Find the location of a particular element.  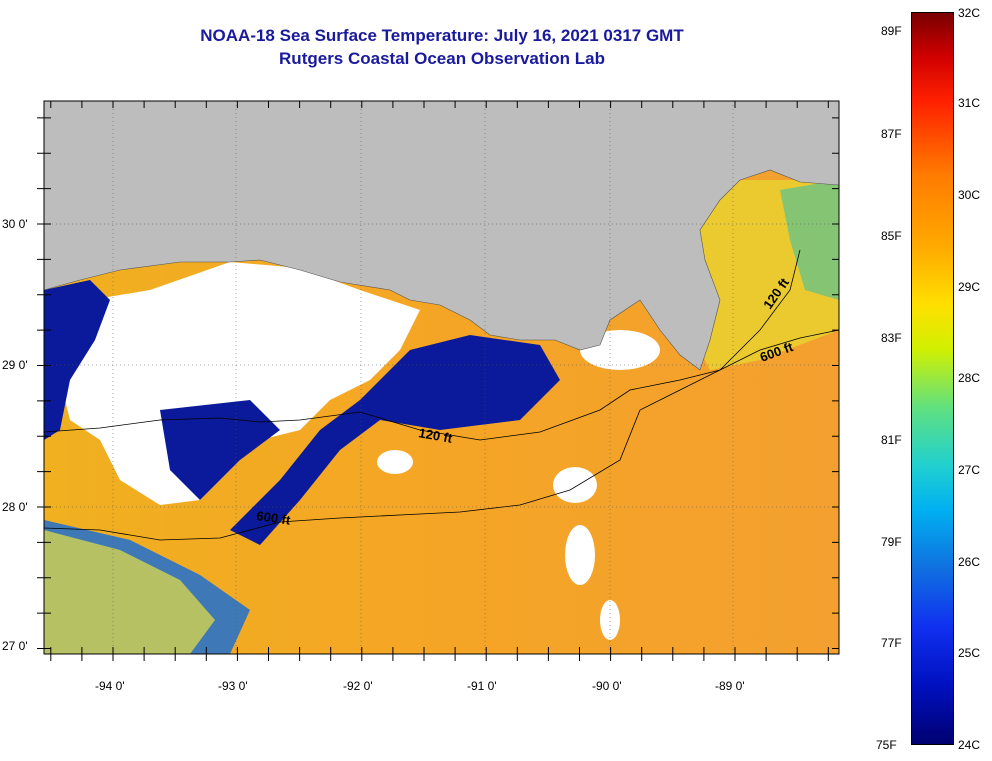

colorbar-c-29: 29C is located at coordinates (969, 287).